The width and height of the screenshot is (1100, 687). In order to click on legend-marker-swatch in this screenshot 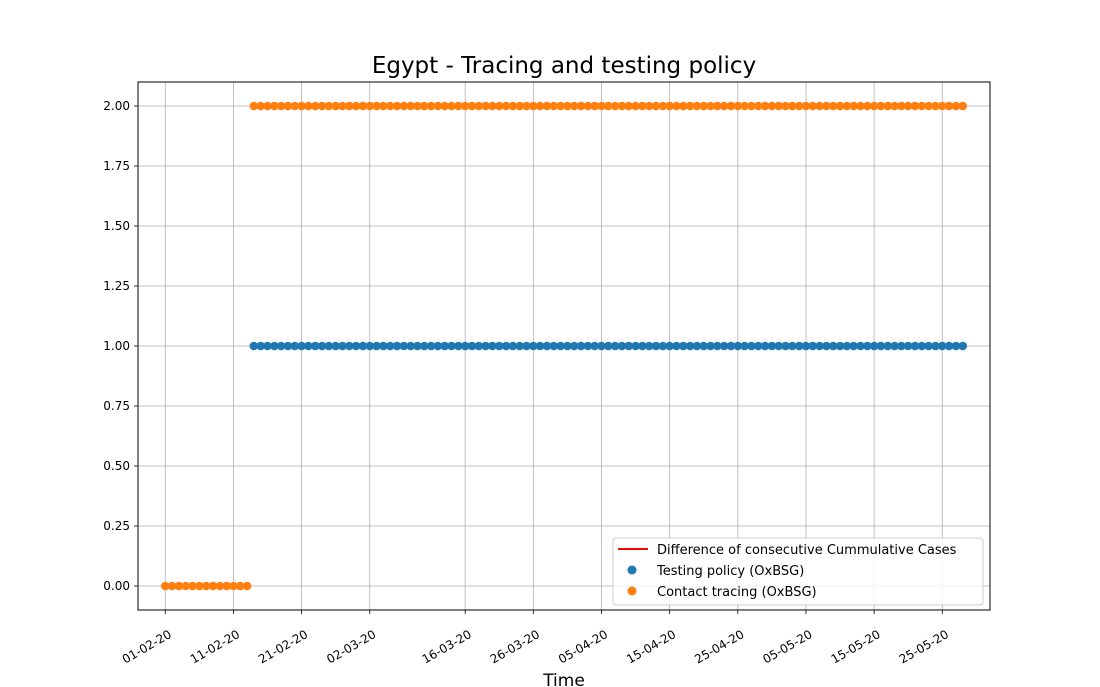, I will do `click(632, 591)`.